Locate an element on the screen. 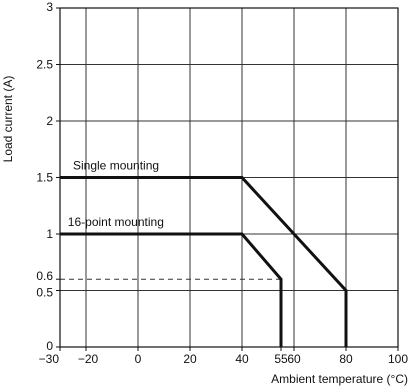 Image resolution: width=411 pixels, height=391 pixels. x-tick-label: 55 is located at coordinates (281, 359).